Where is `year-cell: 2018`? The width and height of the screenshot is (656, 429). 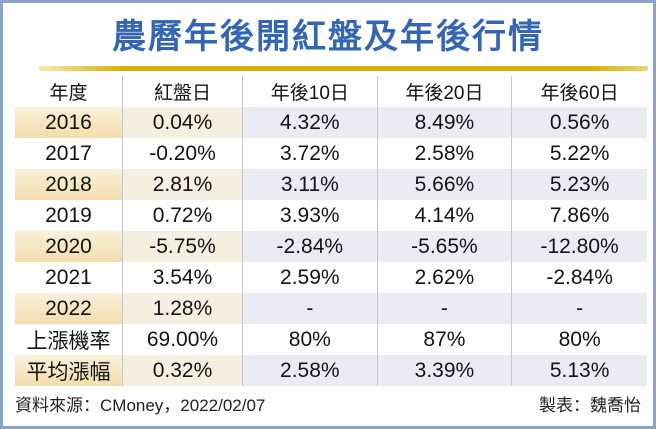 year-cell: 2018 is located at coordinates (69, 184).